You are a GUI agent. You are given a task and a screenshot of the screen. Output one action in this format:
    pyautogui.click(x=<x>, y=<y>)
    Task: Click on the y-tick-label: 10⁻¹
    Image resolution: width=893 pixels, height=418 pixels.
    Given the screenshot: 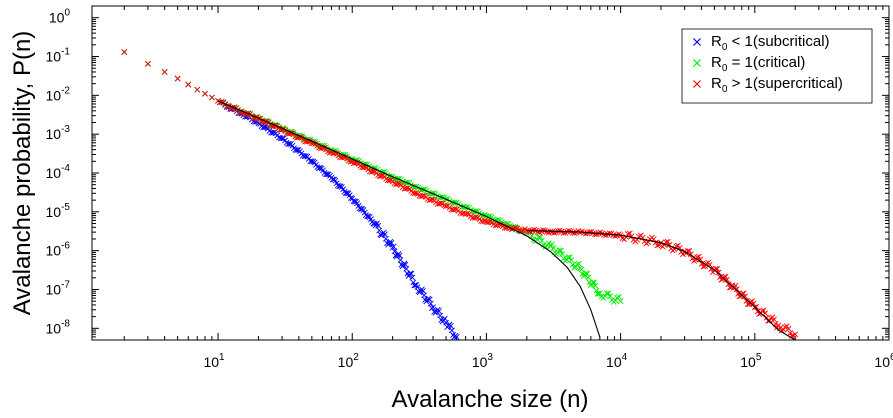 What is the action you would take?
    pyautogui.click(x=58, y=56)
    